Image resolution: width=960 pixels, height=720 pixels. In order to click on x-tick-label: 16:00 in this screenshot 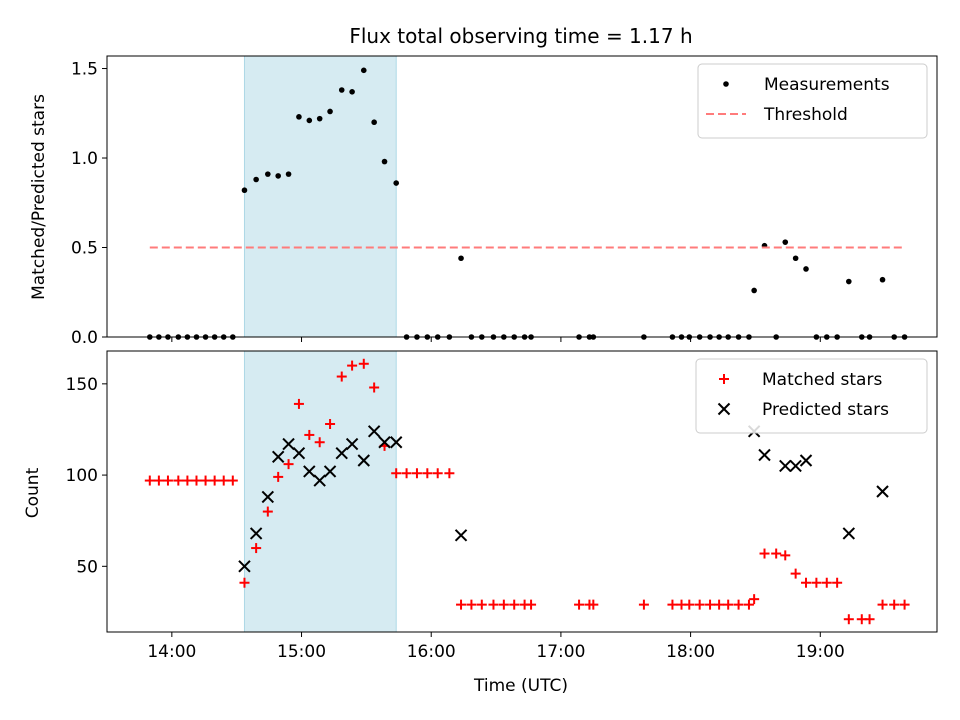, I will do `click(431, 652)`.